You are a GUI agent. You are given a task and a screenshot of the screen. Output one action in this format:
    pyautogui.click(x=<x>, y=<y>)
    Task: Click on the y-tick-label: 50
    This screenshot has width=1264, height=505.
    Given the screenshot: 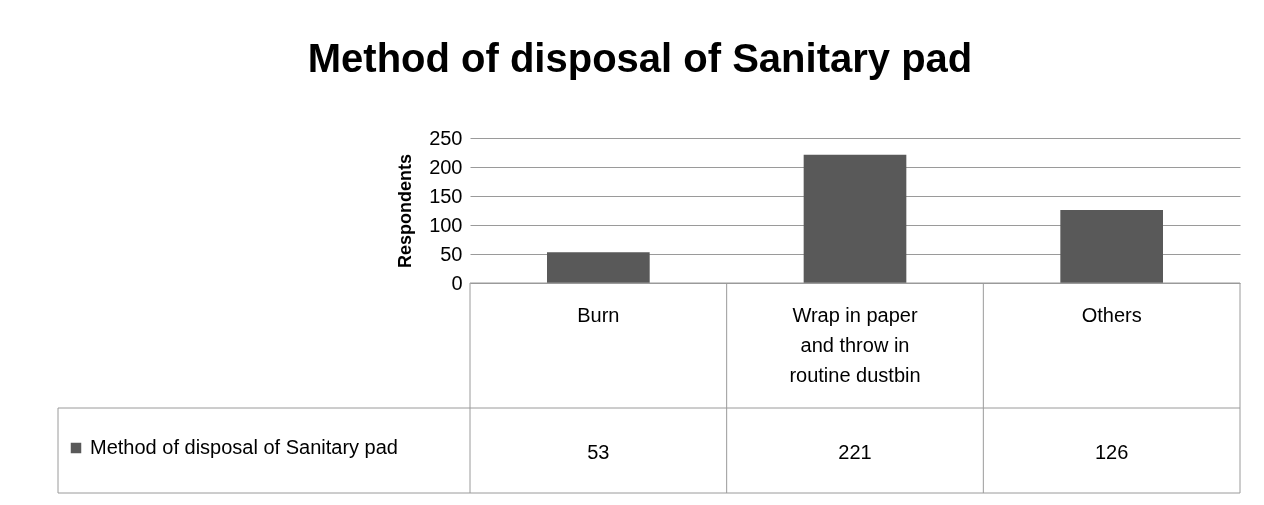 What is the action you would take?
    pyautogui.click(x=451, y=253)
    